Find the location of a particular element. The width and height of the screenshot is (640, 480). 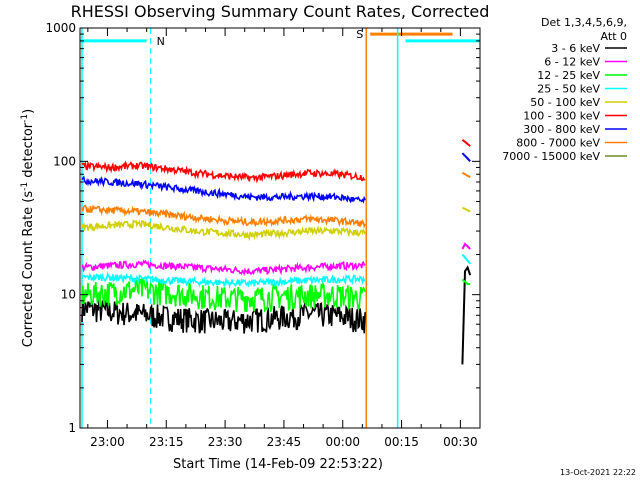

y-tick-label: 1000 is located at coordinates (60, 28).